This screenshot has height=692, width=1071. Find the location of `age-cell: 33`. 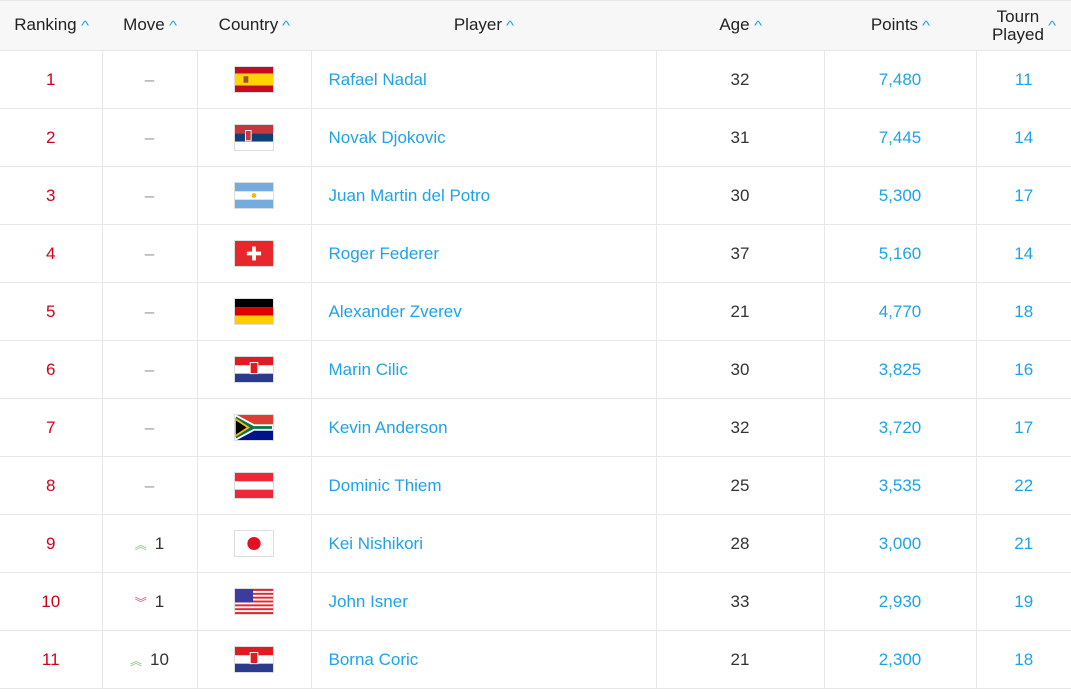

age-cell: 33 is located at coordinates (740, 601).